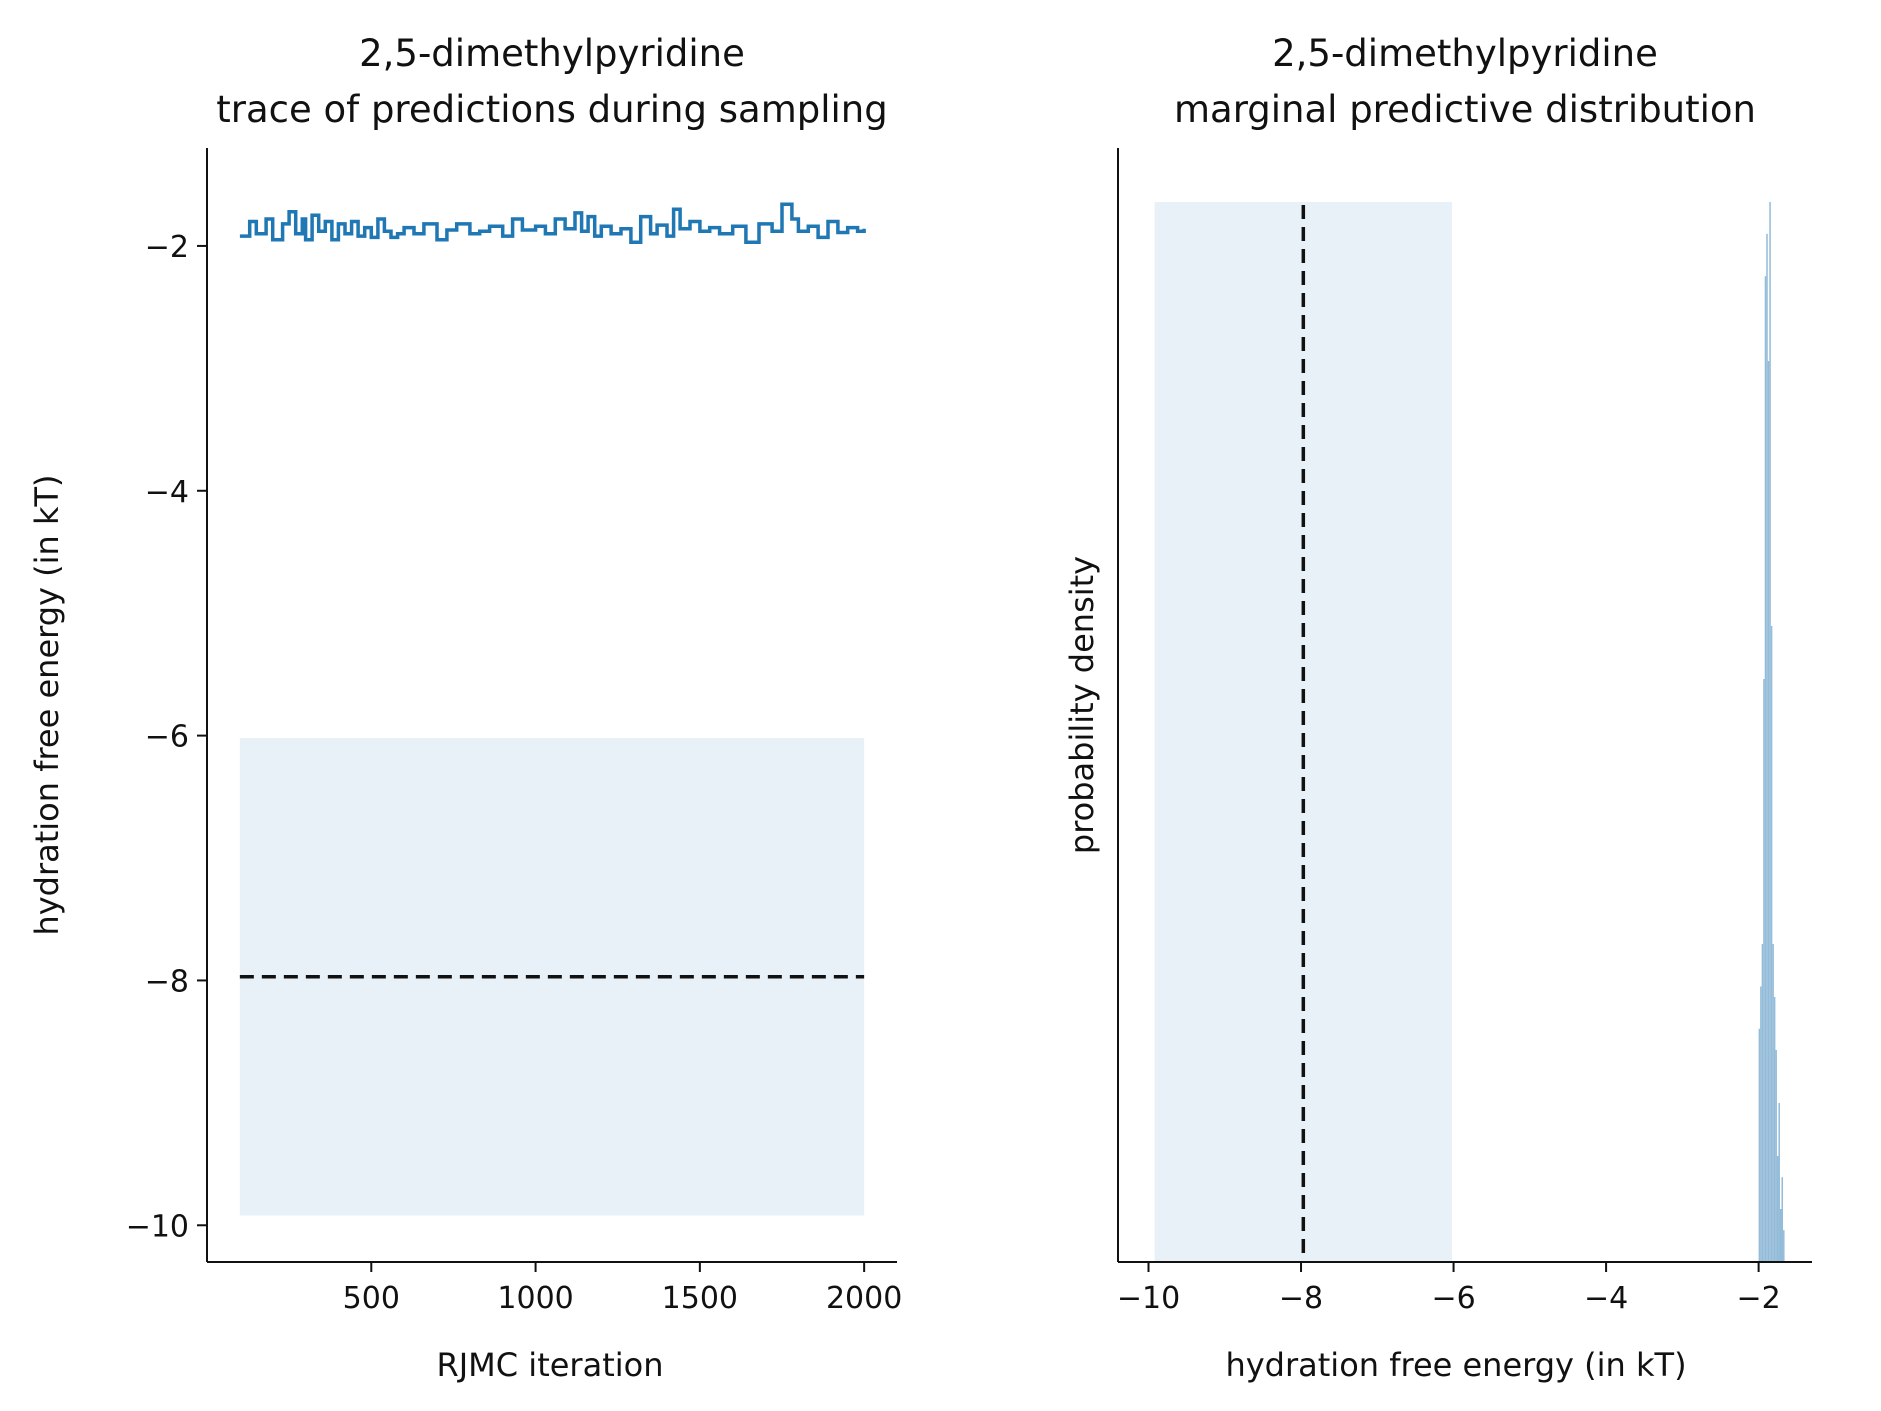 The width and height of the screenshot is (1881, 1411). What do you see at coordinates (1606, 1298) in the screenshot?
I see `distribution-x-tick-label: −4` at bounding box center [1606, 1298].